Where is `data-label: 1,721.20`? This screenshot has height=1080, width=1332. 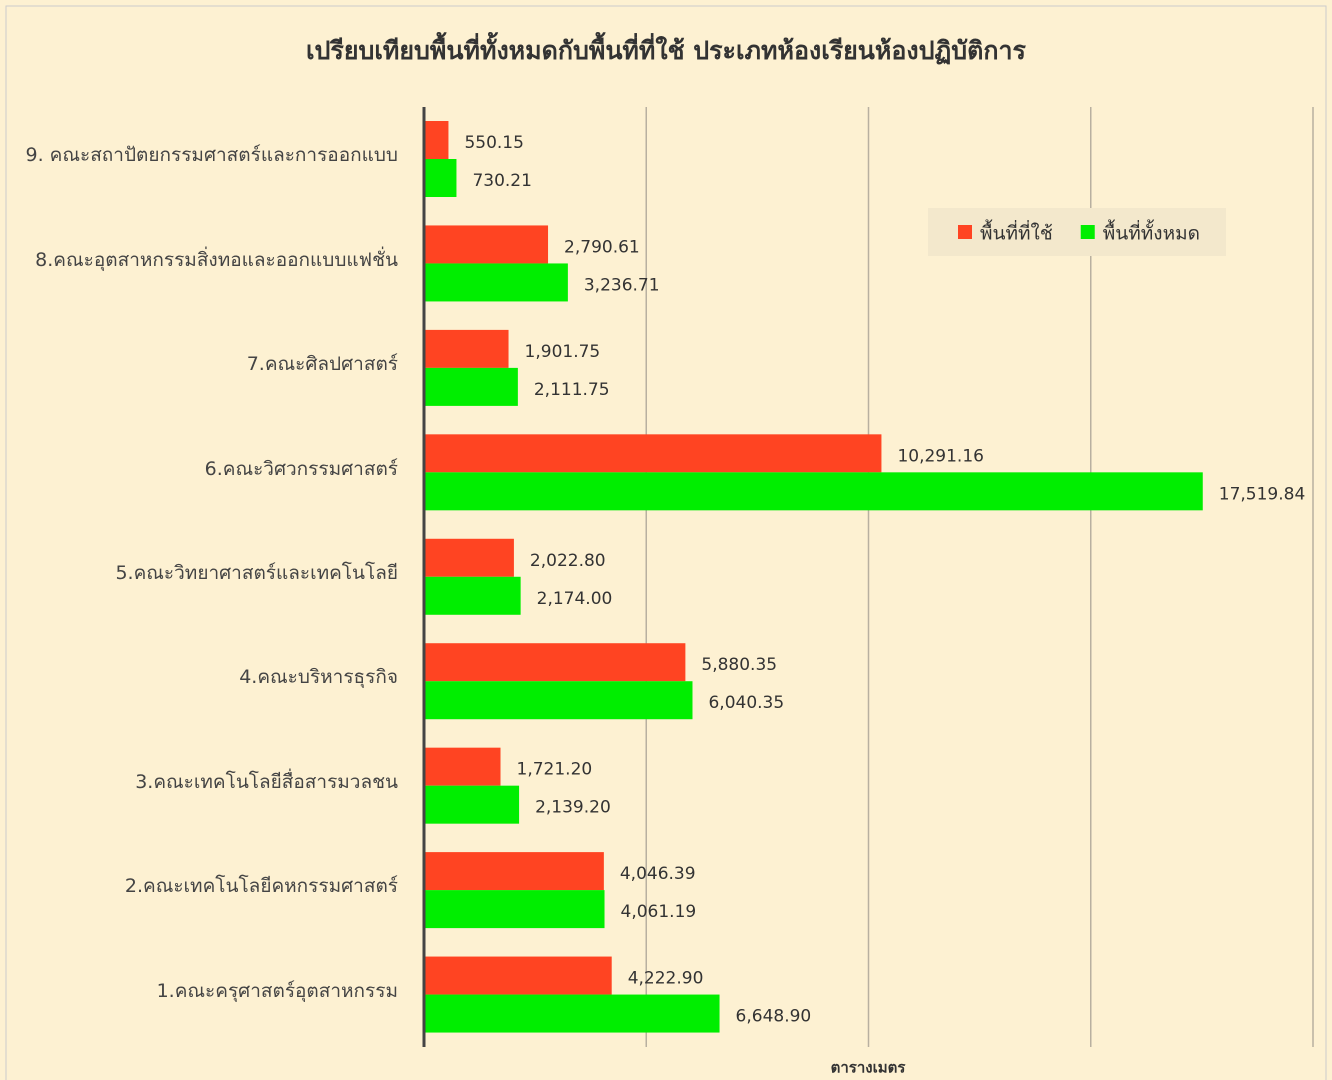
data-label: 1,721.20 is located at coordinates (555, 770).